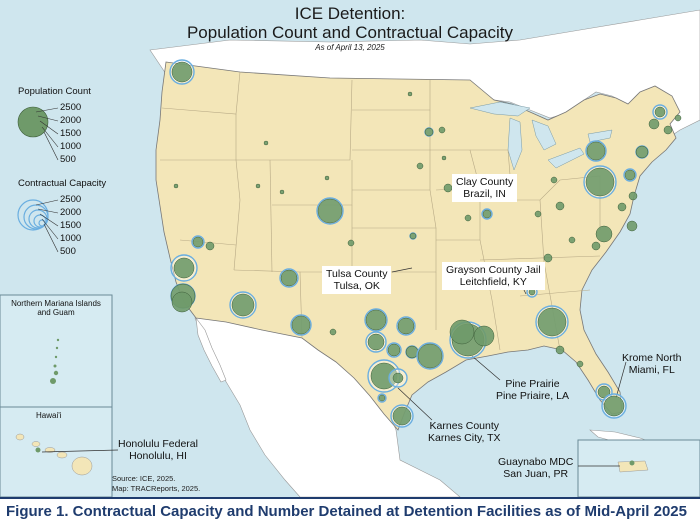 This screenshot has width=700, height=525. What do you see at coordinates (158, 456) in the screenshot?
I see `label-honolulu-loc: Honolulu, HI` at bounding box center [158, 456].